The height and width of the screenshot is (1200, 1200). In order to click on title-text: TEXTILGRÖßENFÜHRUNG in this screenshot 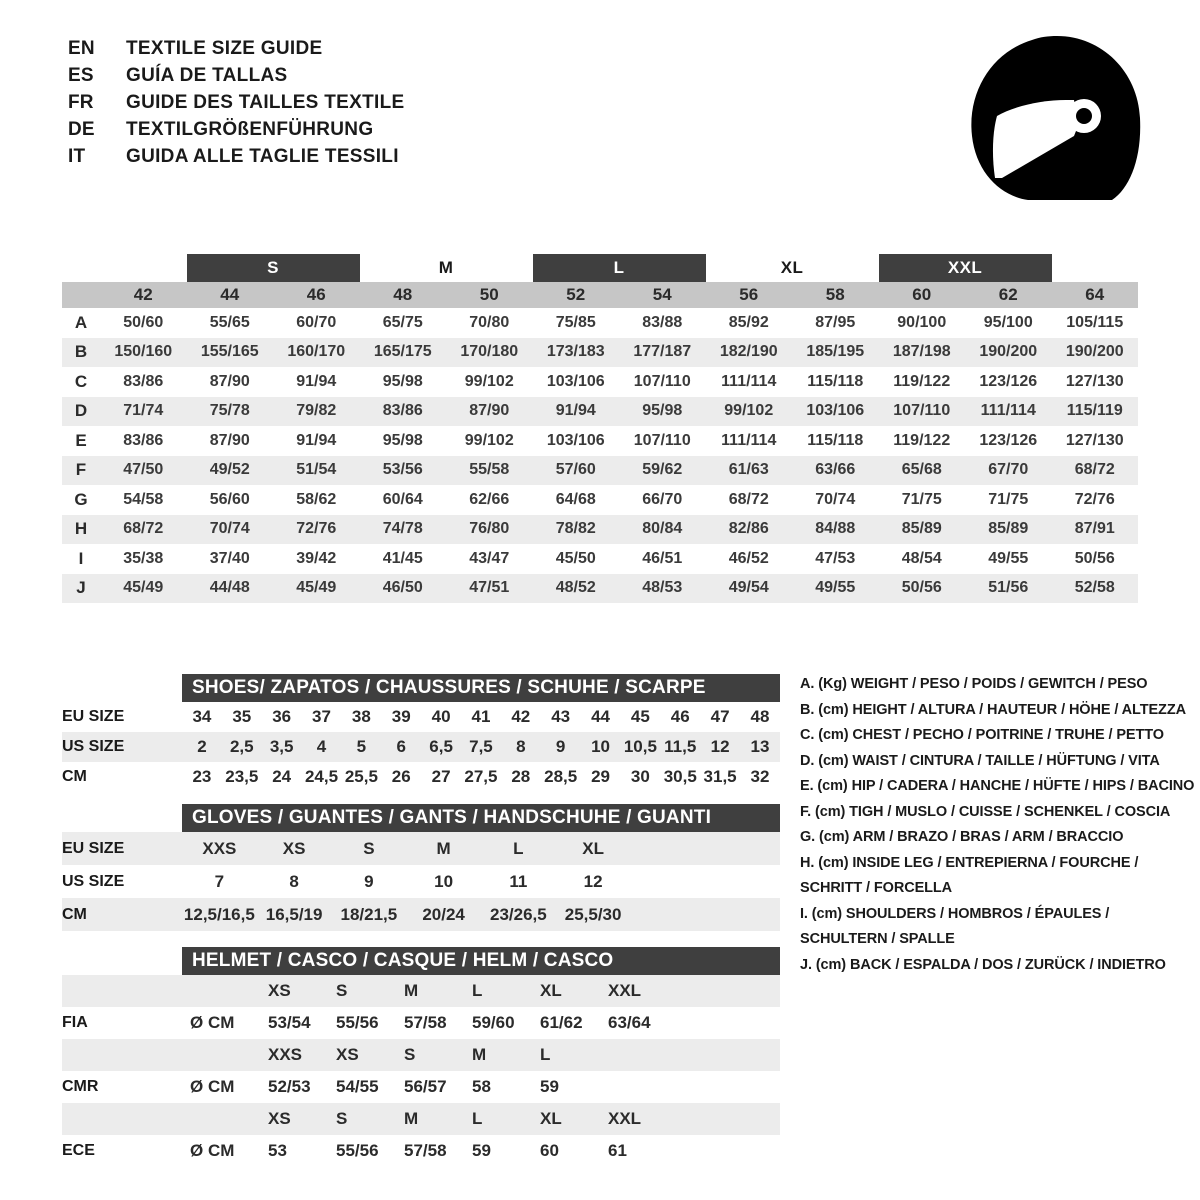, I will do `click(250, 129)`.